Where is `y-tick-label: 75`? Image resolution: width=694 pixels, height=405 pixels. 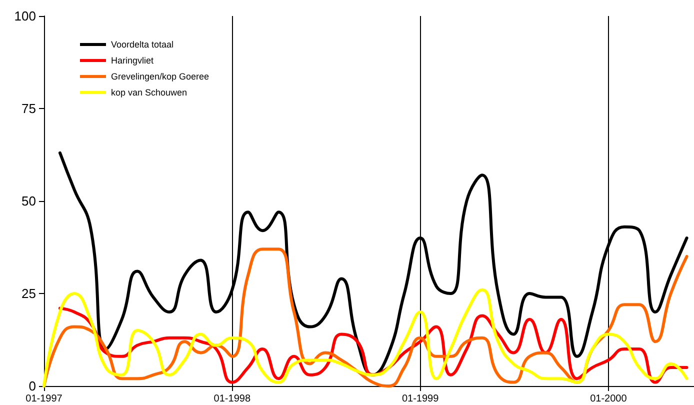
y-tick-label: 75 is located at coordinates (29, 108).